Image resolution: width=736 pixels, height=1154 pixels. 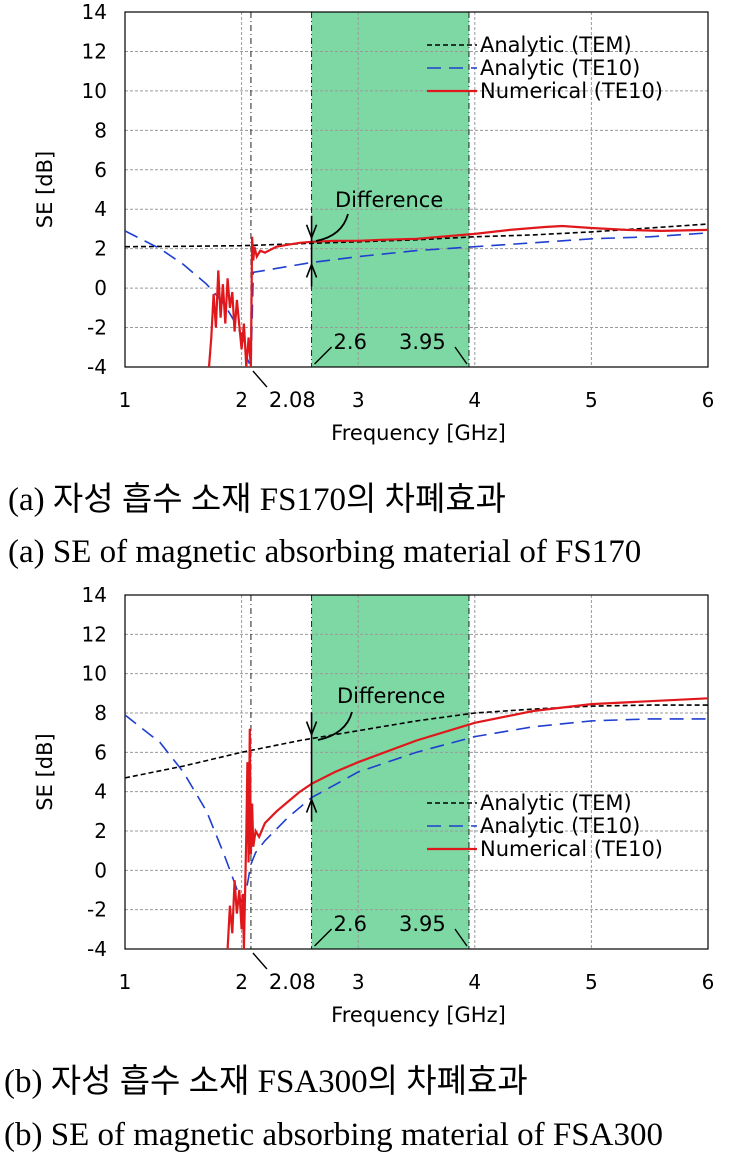 I want to click on caption-a-korean: (a) 자성 흡수 소재 FS170의 차폐효과, so click(x=257, y=499).